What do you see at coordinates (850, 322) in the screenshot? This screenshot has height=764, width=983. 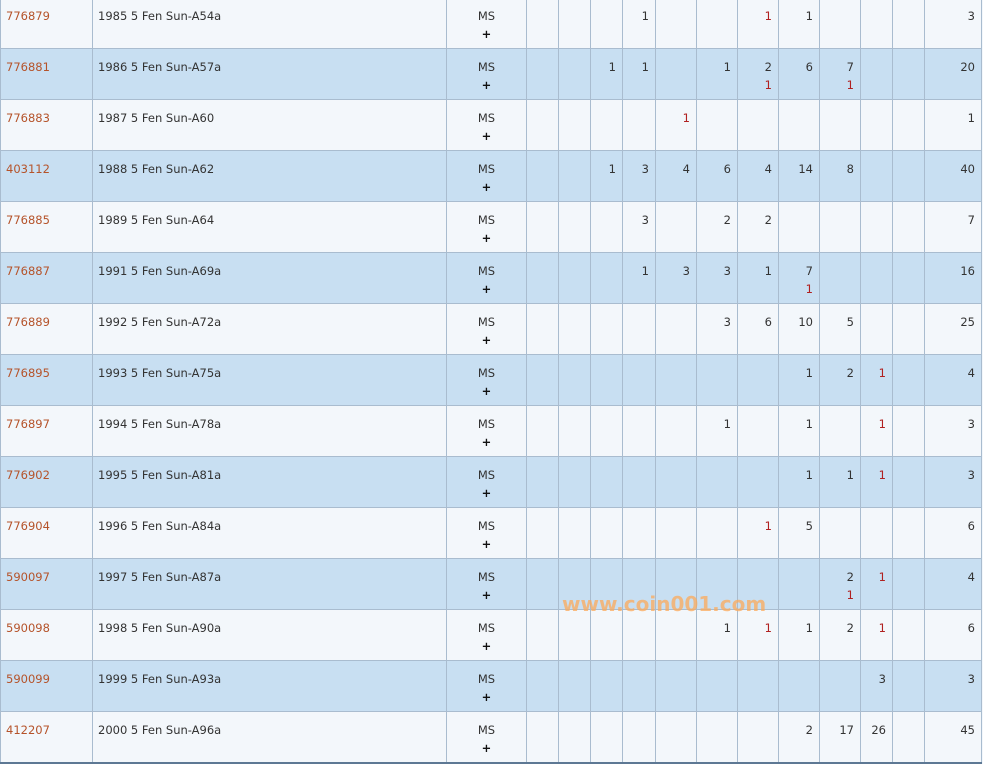 I see `count-value: 5` at bounding box center [850, 322].